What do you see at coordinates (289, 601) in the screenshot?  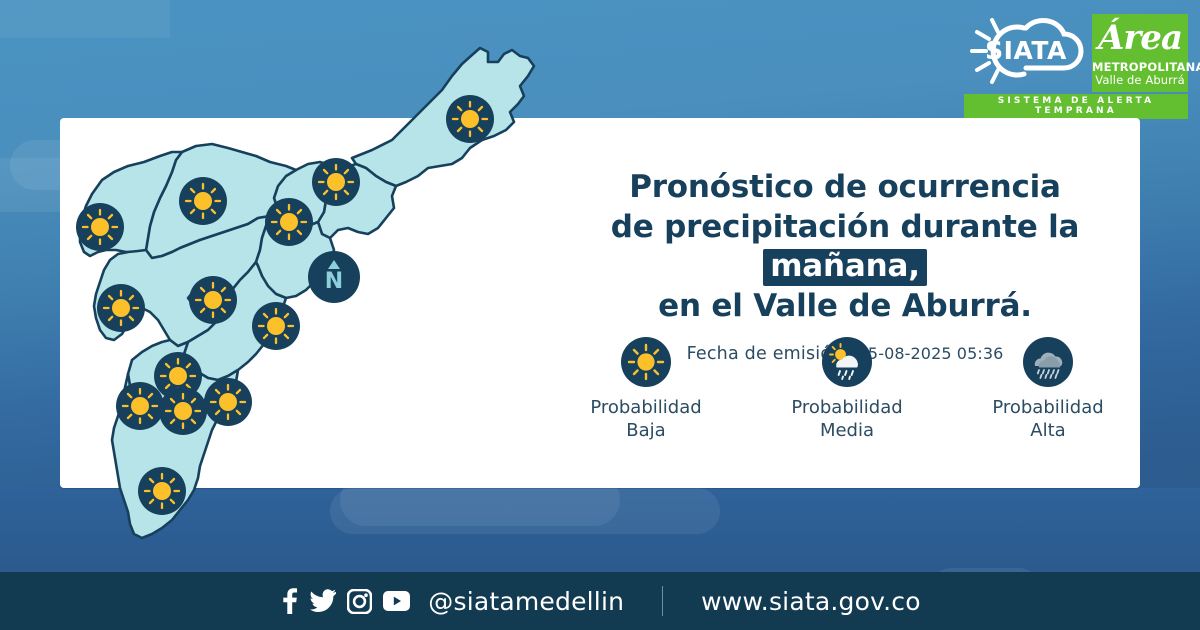 I see `facebook-icon` at bounding box center [289, 601].